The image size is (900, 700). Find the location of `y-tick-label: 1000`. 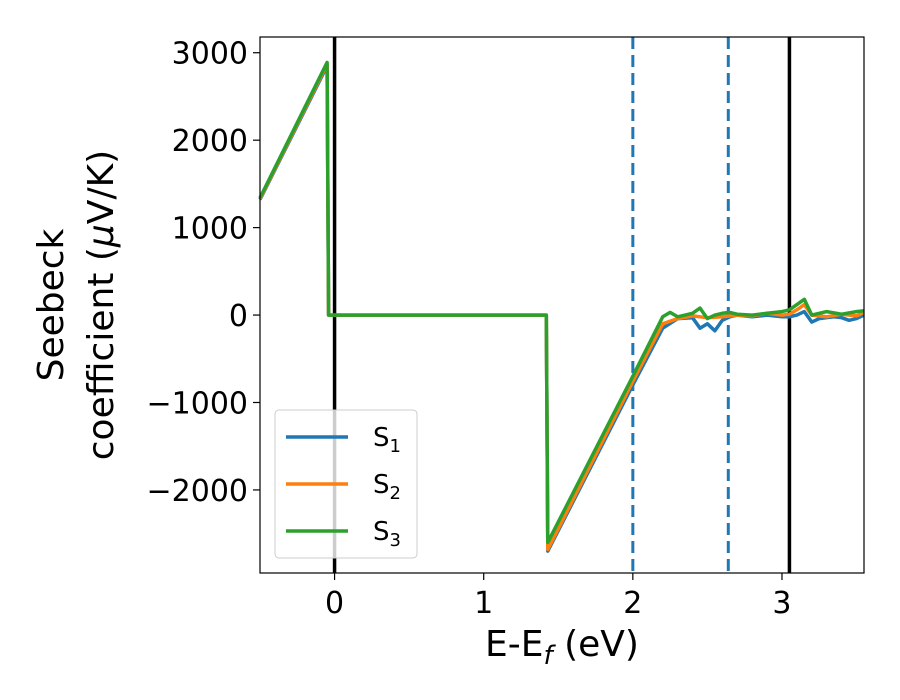

y-tick-label: 1000 is located at coordinates (210, 229).